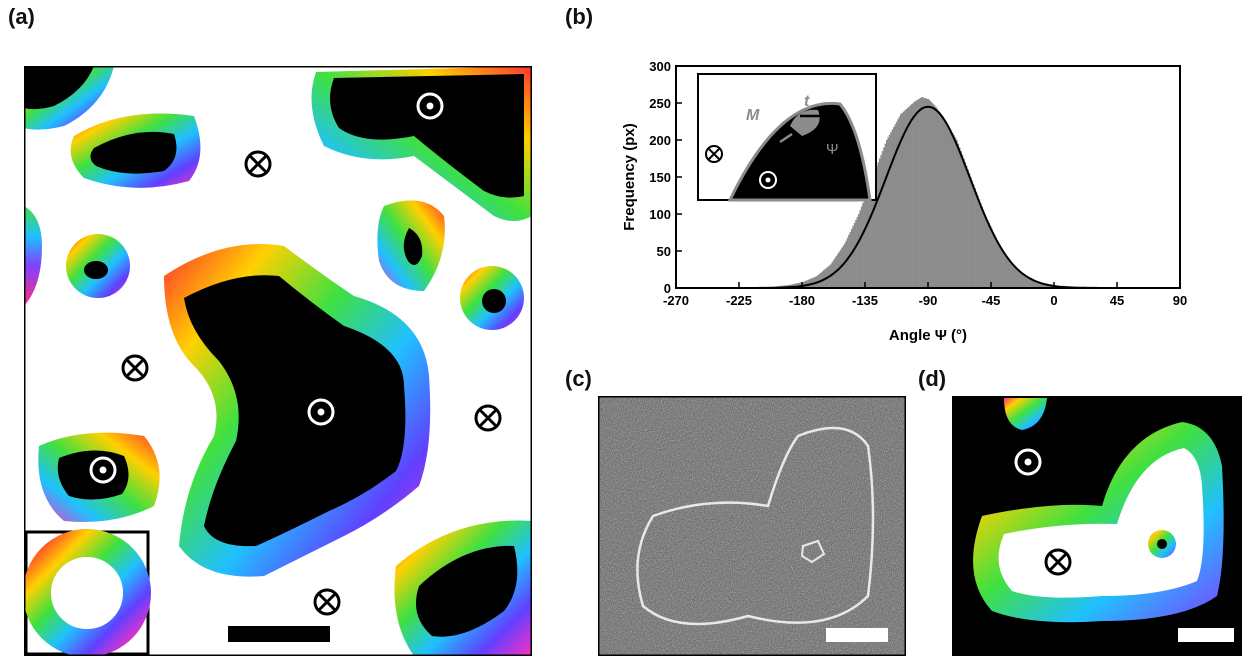 The image size is (1258, 659). Describe the element at coordinates (579, 17) in the screenshot. I see `panel-label-b: (b)` at that location.